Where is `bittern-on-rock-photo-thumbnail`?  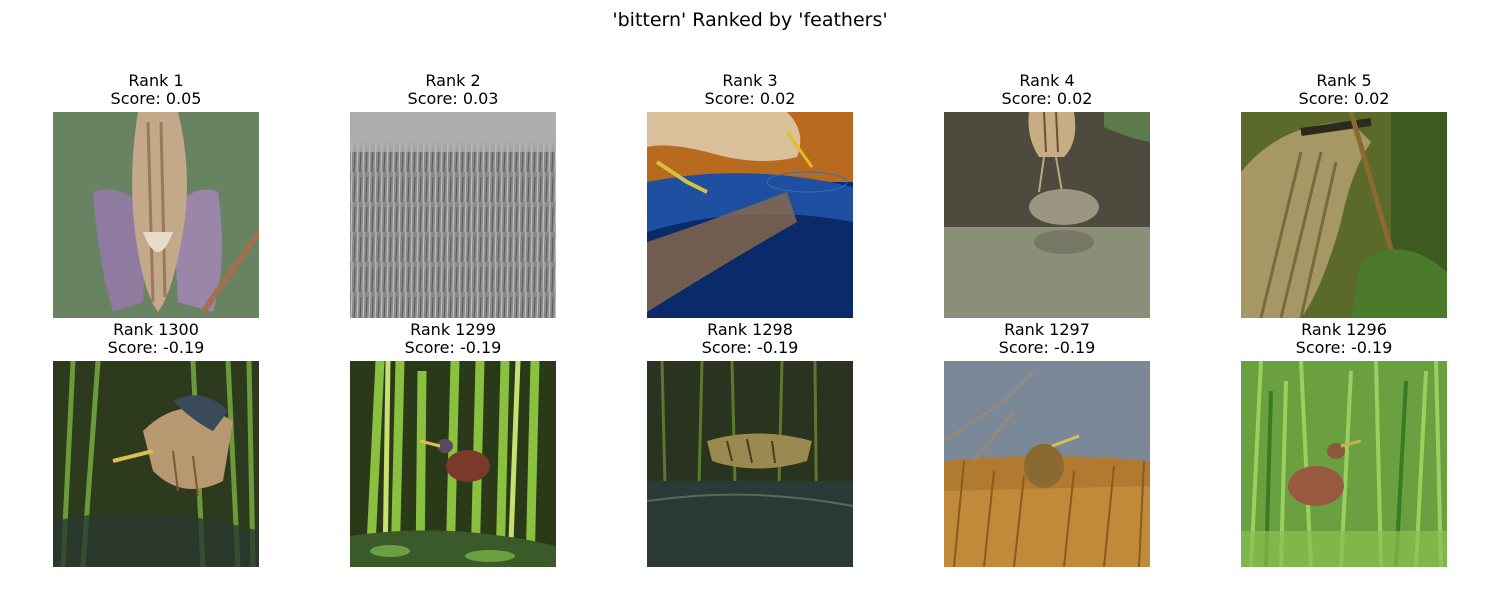 bittern-on-rock-photo-thumbnail is located at coordinates (1047, 215).